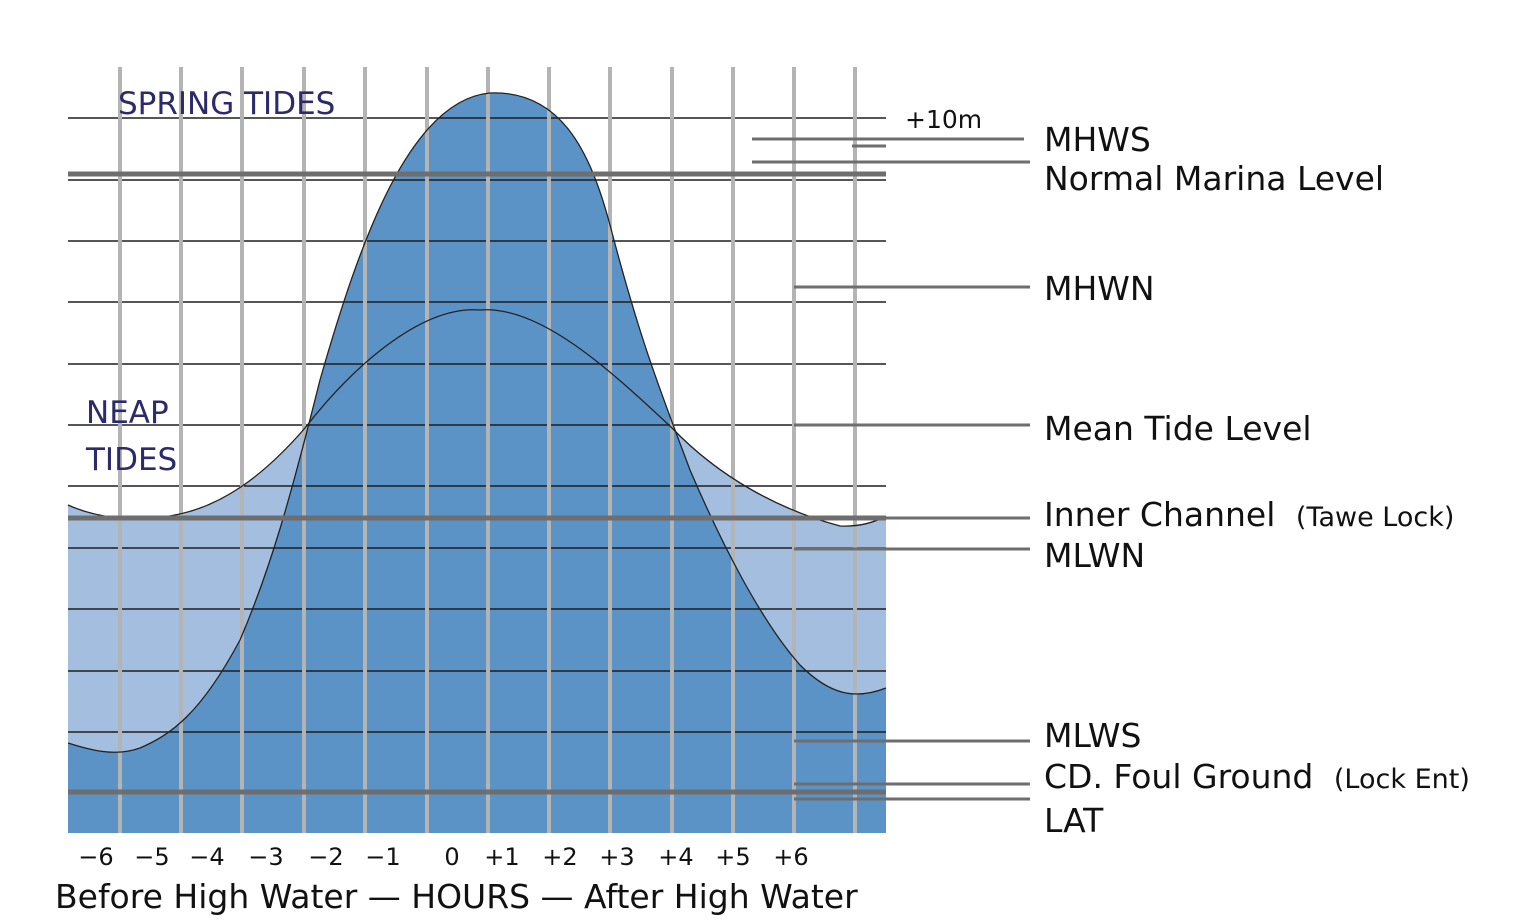 The image size is (1523, 923). What do you see at coordinates (616, 857) in the screenshot?
I see `x-tick-label: +3` at bounding box center [616, 857].